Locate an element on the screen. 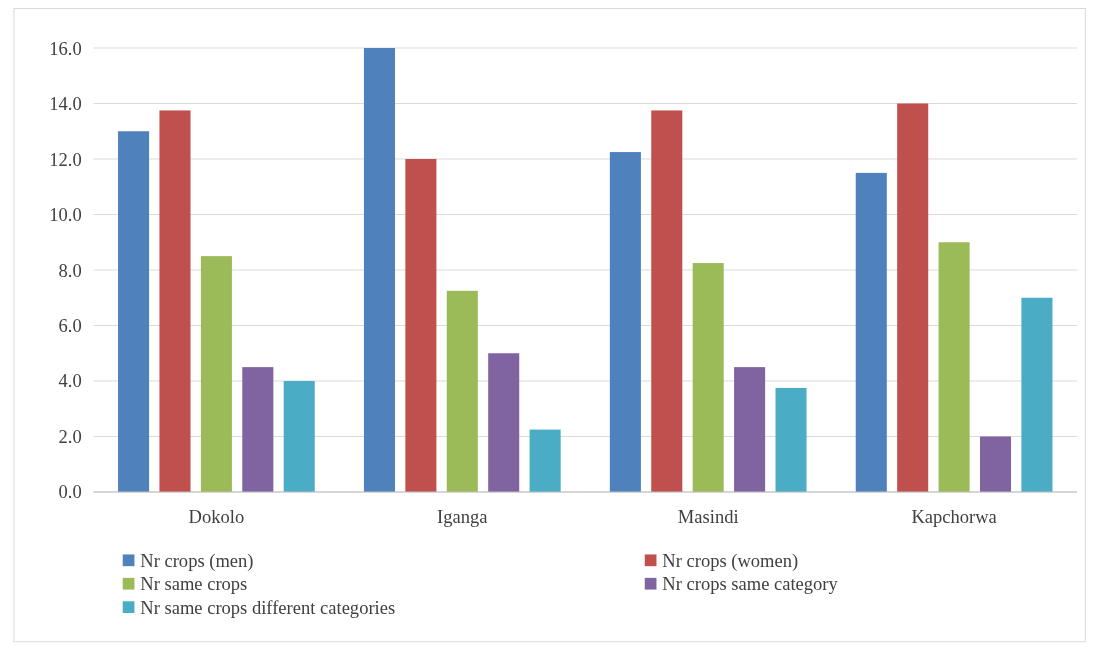 The height and width of the screenshot is (661, 1110). y-tick-label: 8.0 is located at coordinates (70, 270).